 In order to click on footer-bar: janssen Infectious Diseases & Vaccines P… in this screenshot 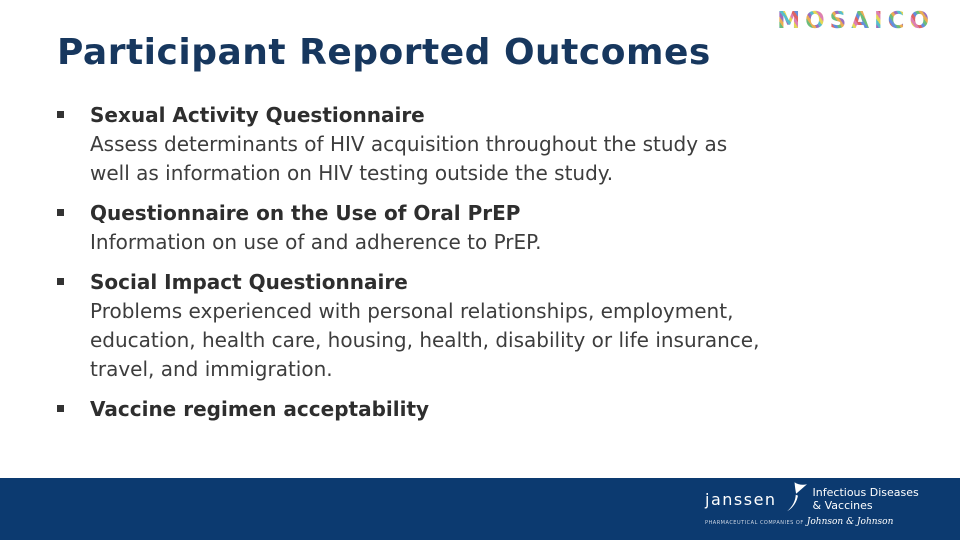, I will do `click(480, 509)`.